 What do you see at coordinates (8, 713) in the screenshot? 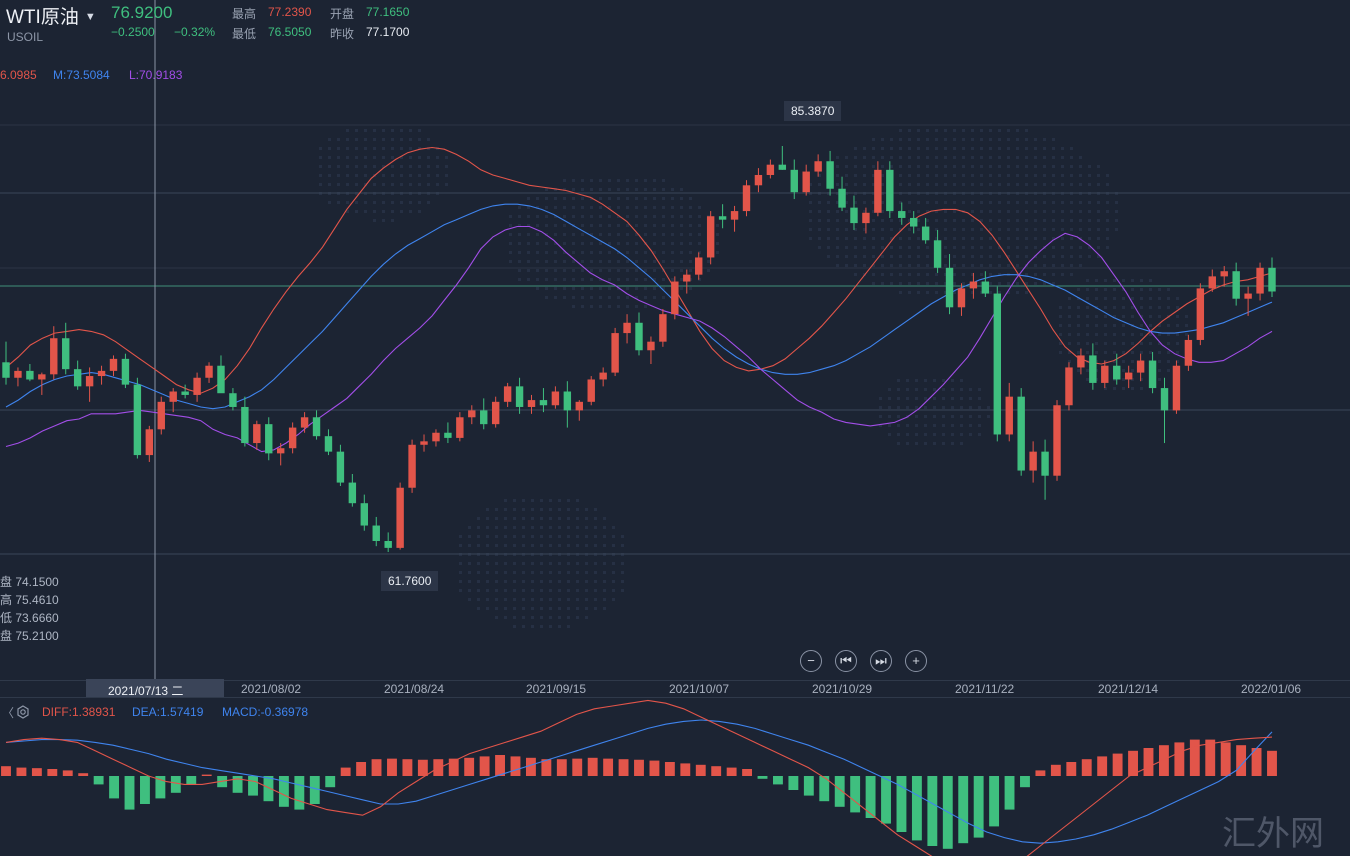
I see `macd-collapse-icon: 〈` at bounding box center [8, 713].